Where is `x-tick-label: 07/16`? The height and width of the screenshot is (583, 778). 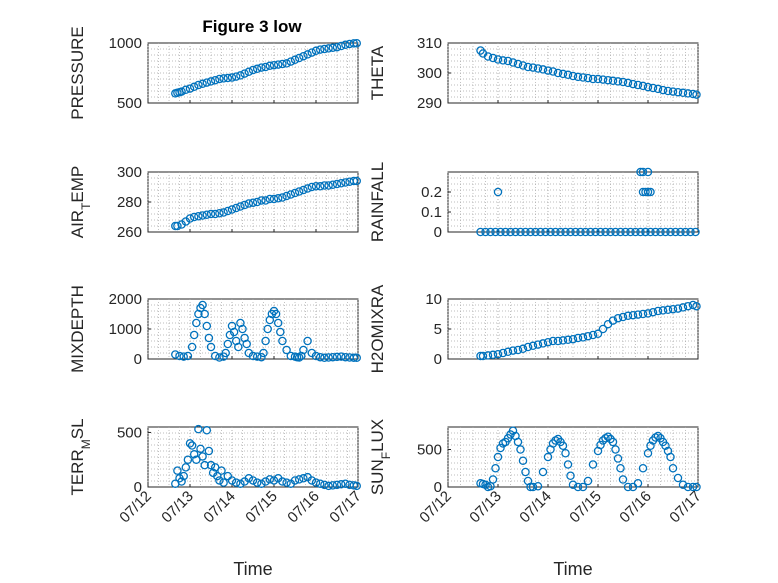
x-tick-label: 07/16 is located at coordinates (303, 507).